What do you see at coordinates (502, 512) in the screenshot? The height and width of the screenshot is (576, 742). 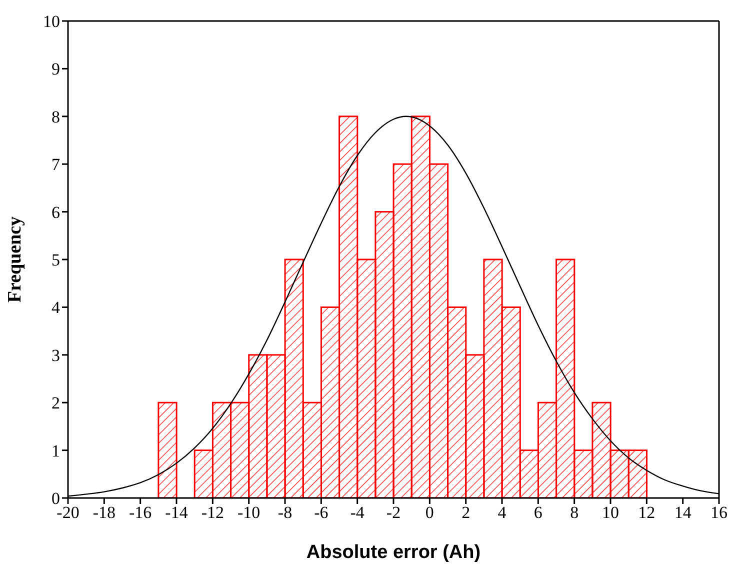 I see `x-tick-label: 4` at bounding box center [502, 512].